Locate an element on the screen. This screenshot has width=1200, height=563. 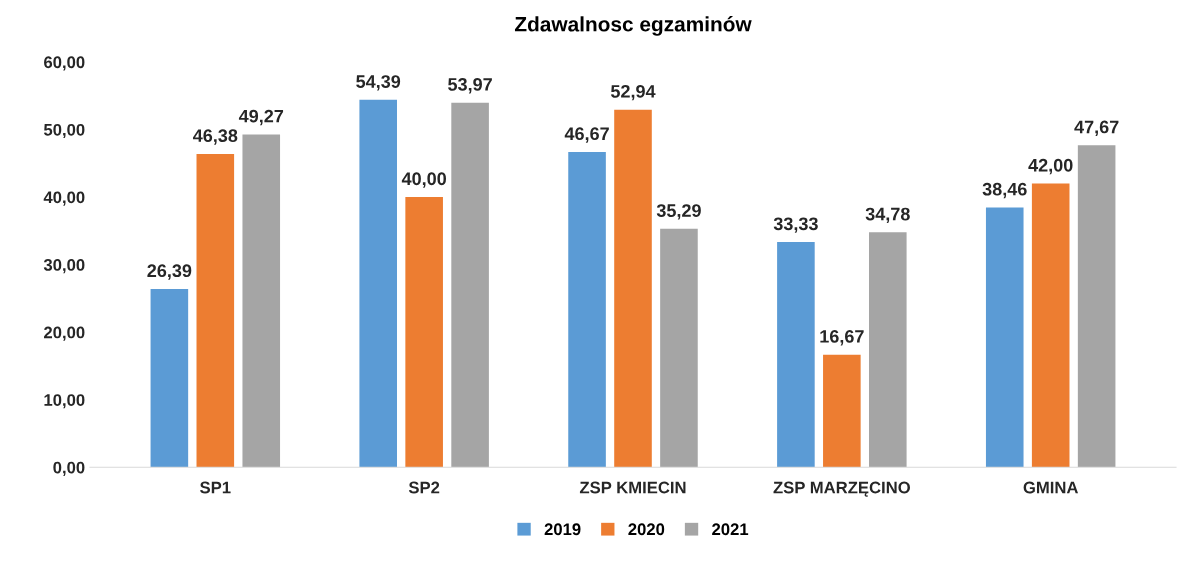
x-tick-label: SP2 is located at coordinates (424, 487).